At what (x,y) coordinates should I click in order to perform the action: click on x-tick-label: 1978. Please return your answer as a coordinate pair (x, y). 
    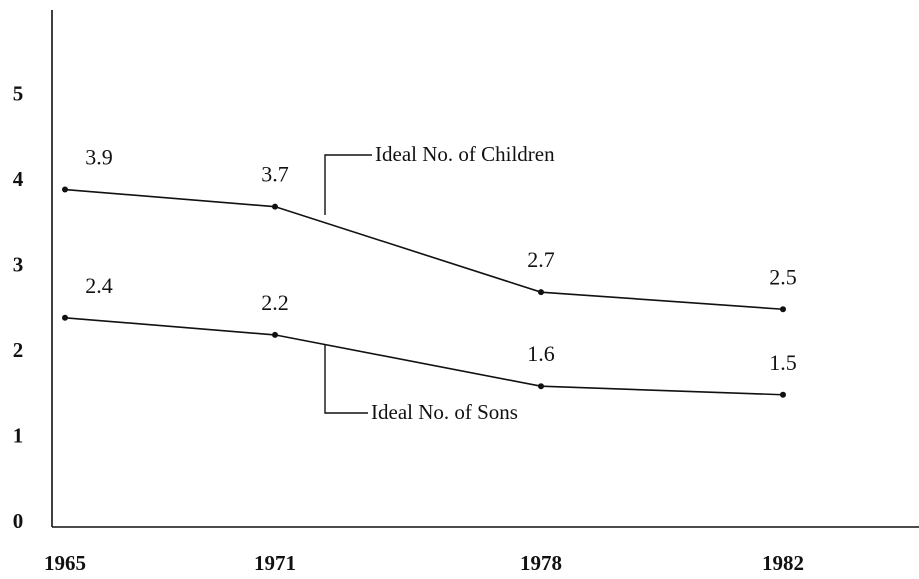
    Looking at the image, I should click on (541, 563).